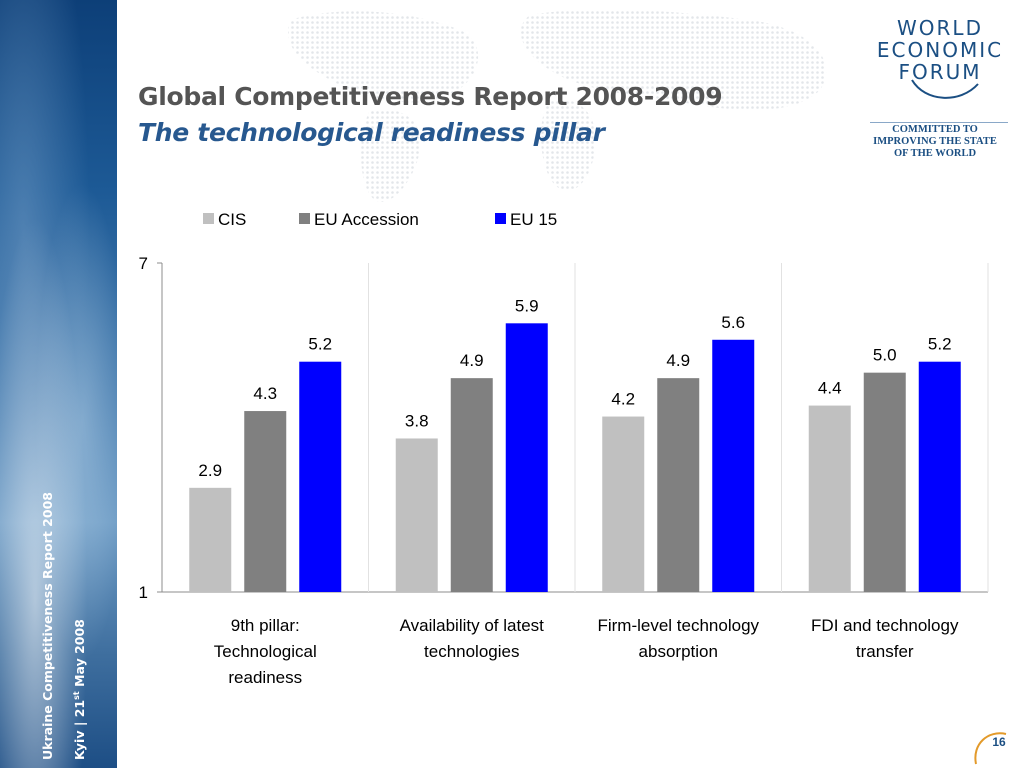 The height and width of the screenshot is (768, 1024). I want to click on data-label: 4.2, so click(623, 399).